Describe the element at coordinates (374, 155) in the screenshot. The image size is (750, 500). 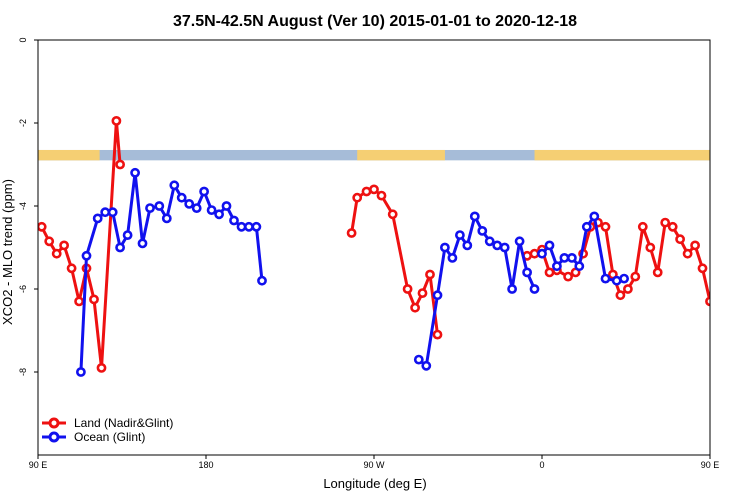
I see `land-ocean-strip` at that location.